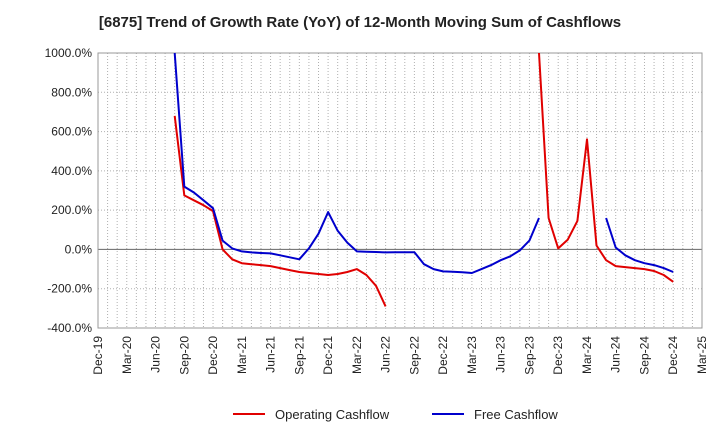 This screenshot has width=720, height=440. Describe the element at coordinates (98, 355) in the screenshot. I see `x-tick-label: Dec-19` at that location.